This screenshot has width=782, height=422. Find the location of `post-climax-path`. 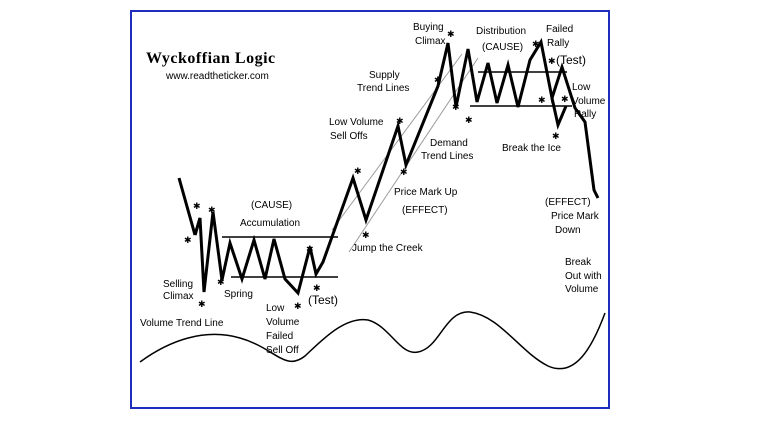

post-climax-path is located at coordinates (197, 226).